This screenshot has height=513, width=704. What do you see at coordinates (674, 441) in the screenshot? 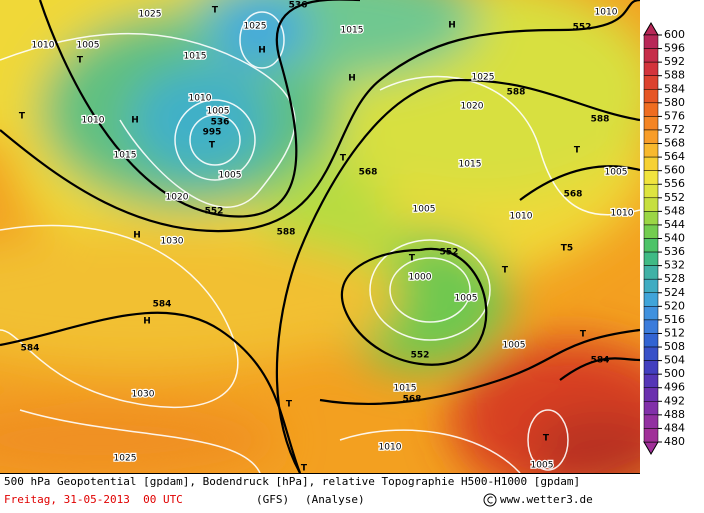
I see `colorbar-label: 480` at bounding box center [674, 441].